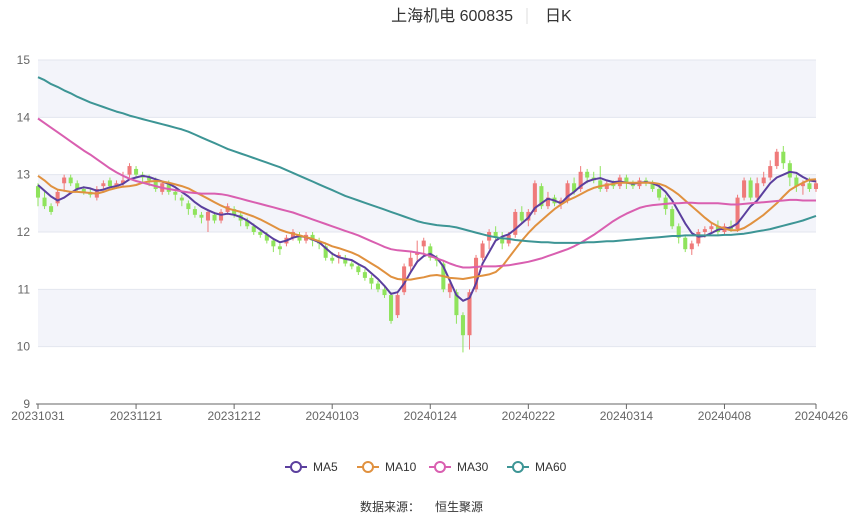 The height and width of the screenshot is (517, 850). Describe the element at coordinates (459, 507) in the screenshot. I see `source-provider: 恒生聚源` at that location.